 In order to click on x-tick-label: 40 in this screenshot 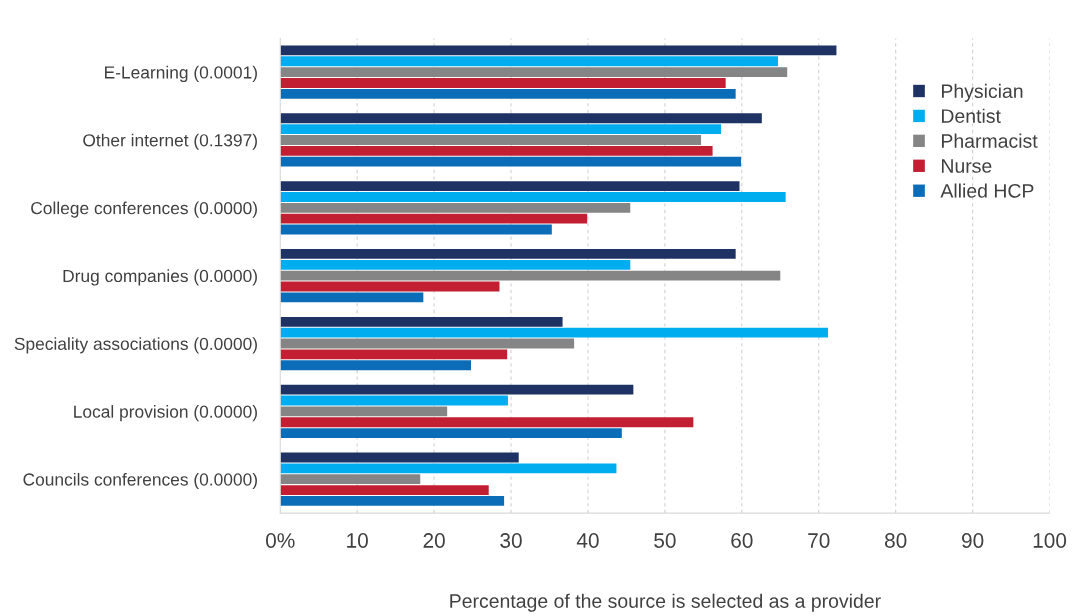, I will do `click(587, 540)`.